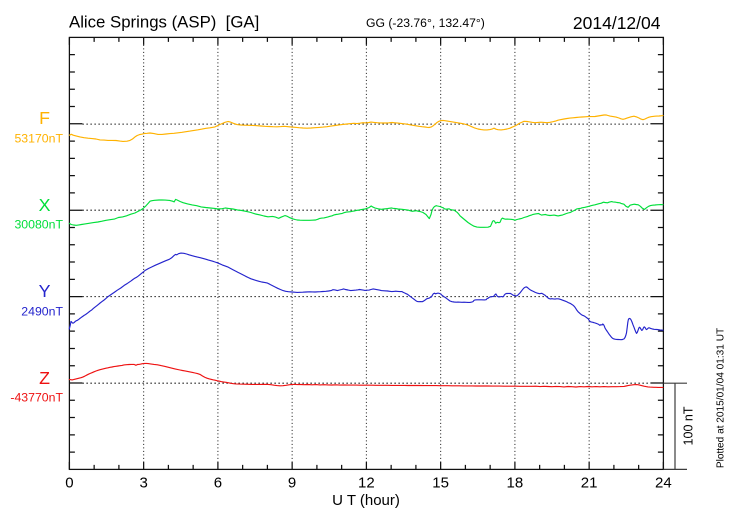  I want to click on svg-text: Plotted at 2015/01/04 01:31 UT, so click(721, 398).